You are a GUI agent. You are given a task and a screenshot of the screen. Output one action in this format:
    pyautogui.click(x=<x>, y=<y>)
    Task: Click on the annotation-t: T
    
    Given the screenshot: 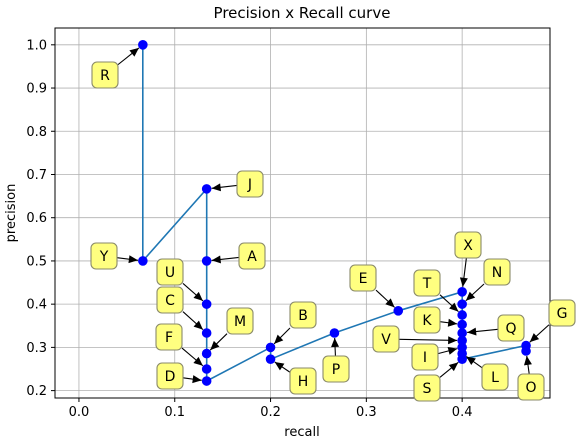 What is the action you would take?
    pyautogui.click(x=436, y=291)
    